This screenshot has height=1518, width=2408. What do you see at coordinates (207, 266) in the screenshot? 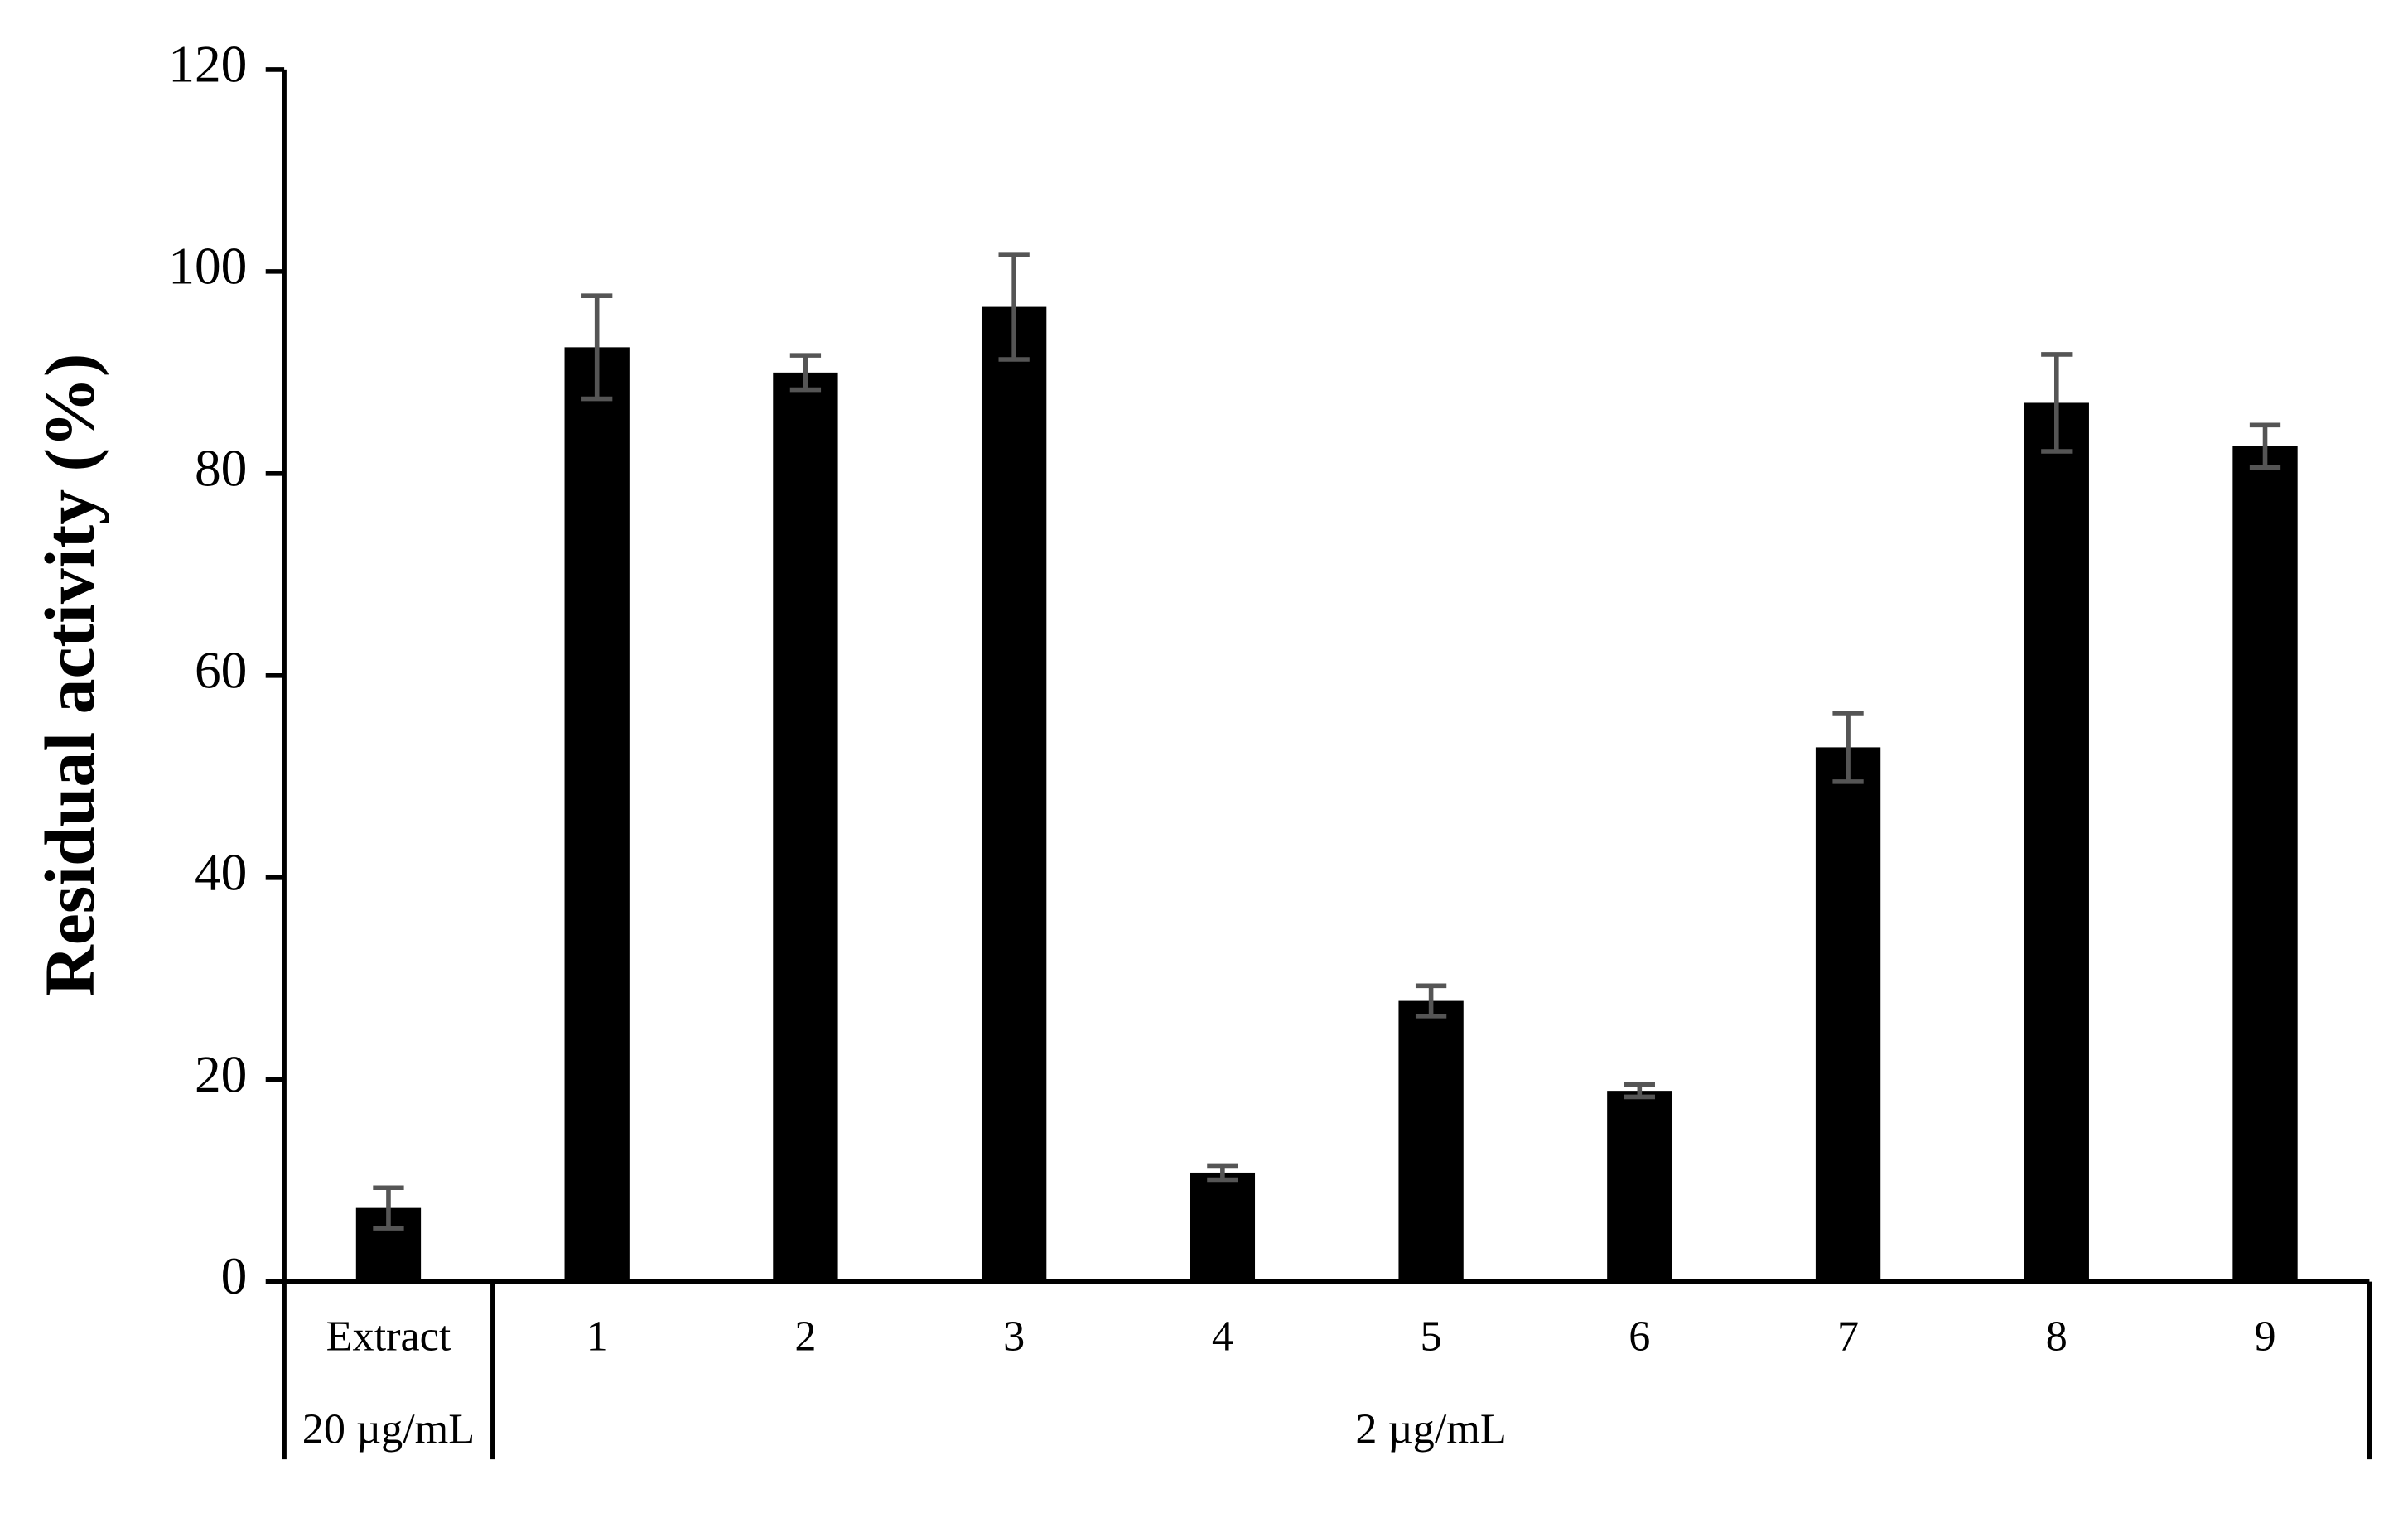
I see `y-tick-label: 100` at bounding box center [207, 266].